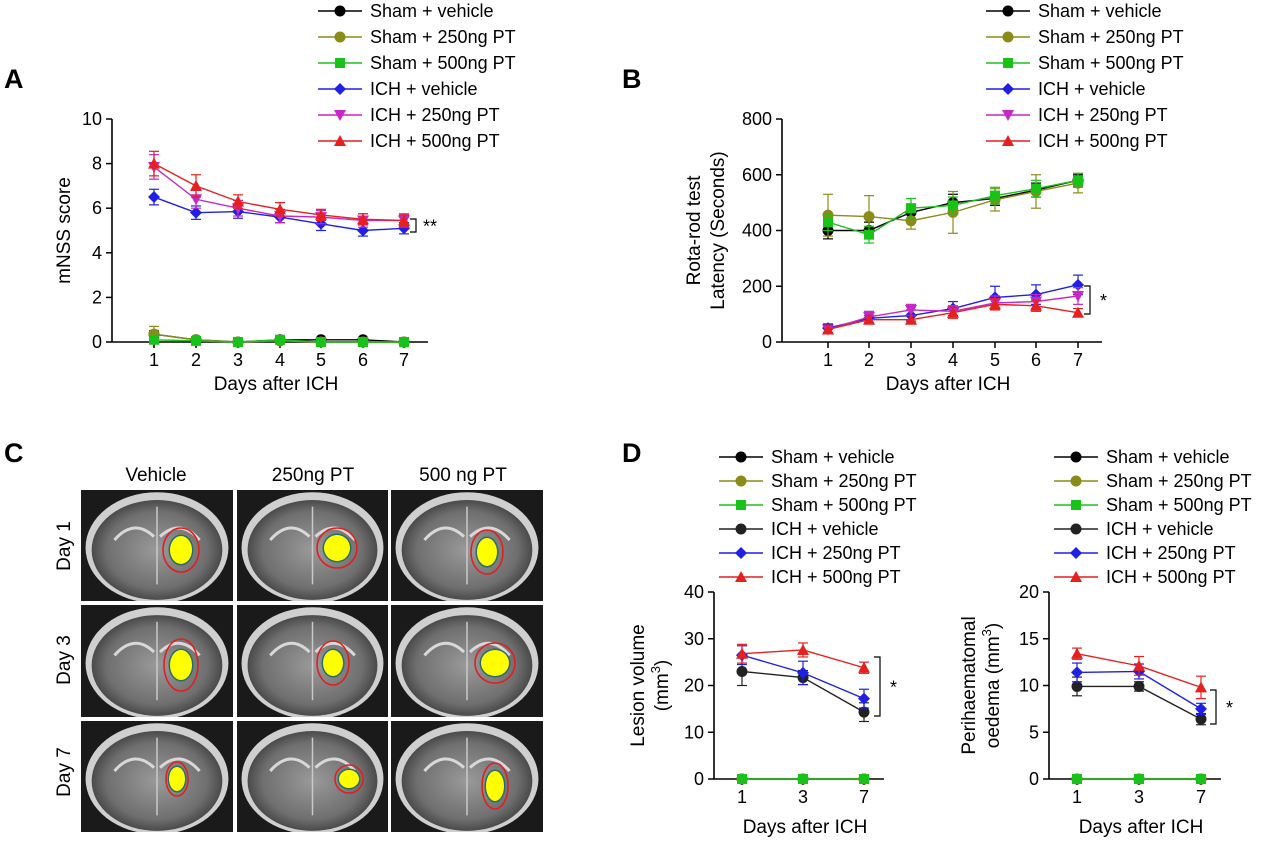 The height and width of the screenshot is (845, 1280). What do you see at coordinates (313, 475) in the screenshot?
I see `mri-col-250: 250ng PT` at bounding box center [313, 475].